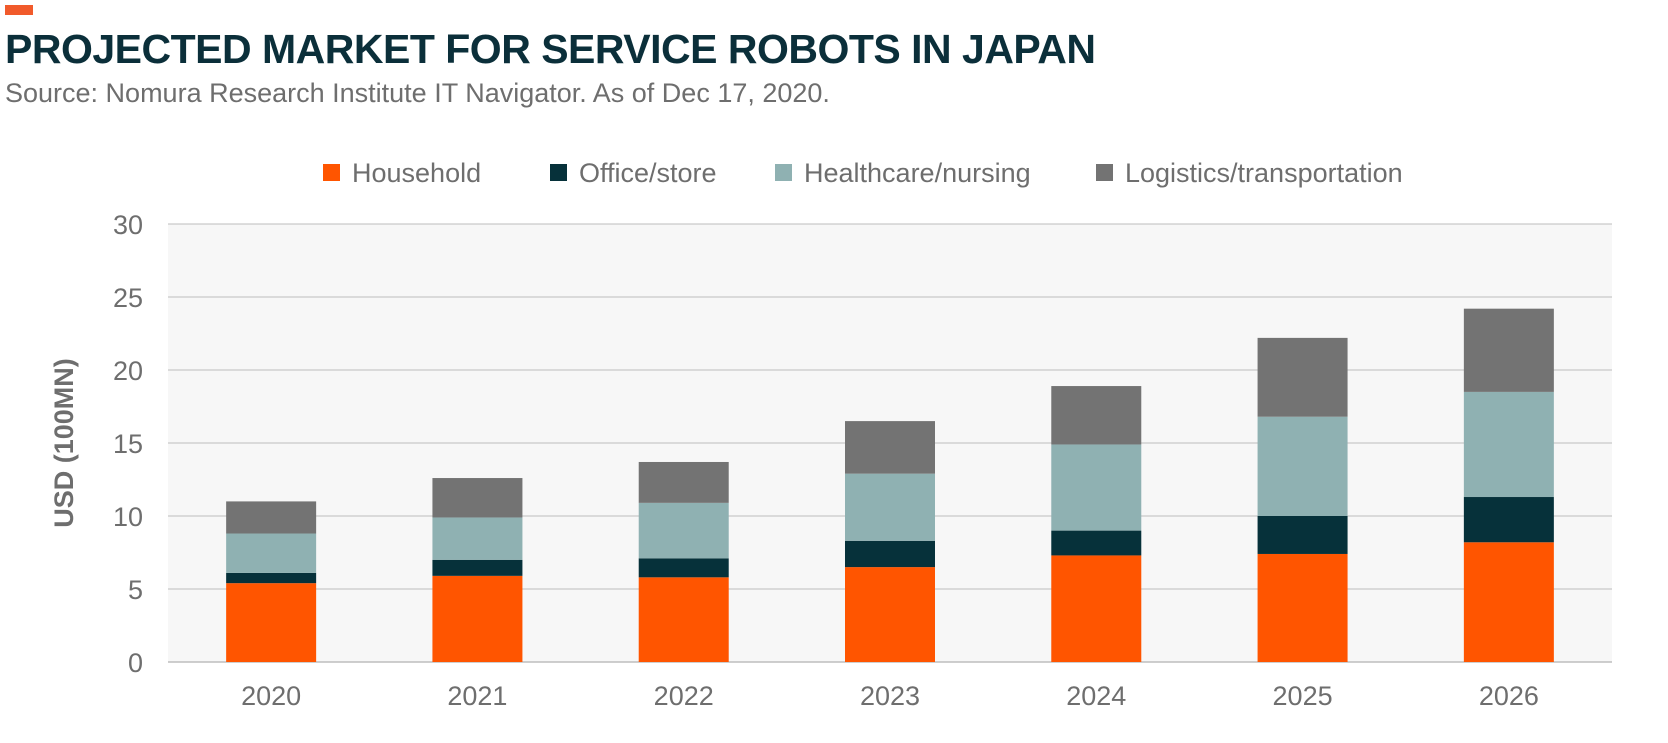 This screenshot has height=743, width=1668. Describe the element at coordinates (64, 443) in the screenshot. I see `y-axis-label: USD (100MN)` at that location.